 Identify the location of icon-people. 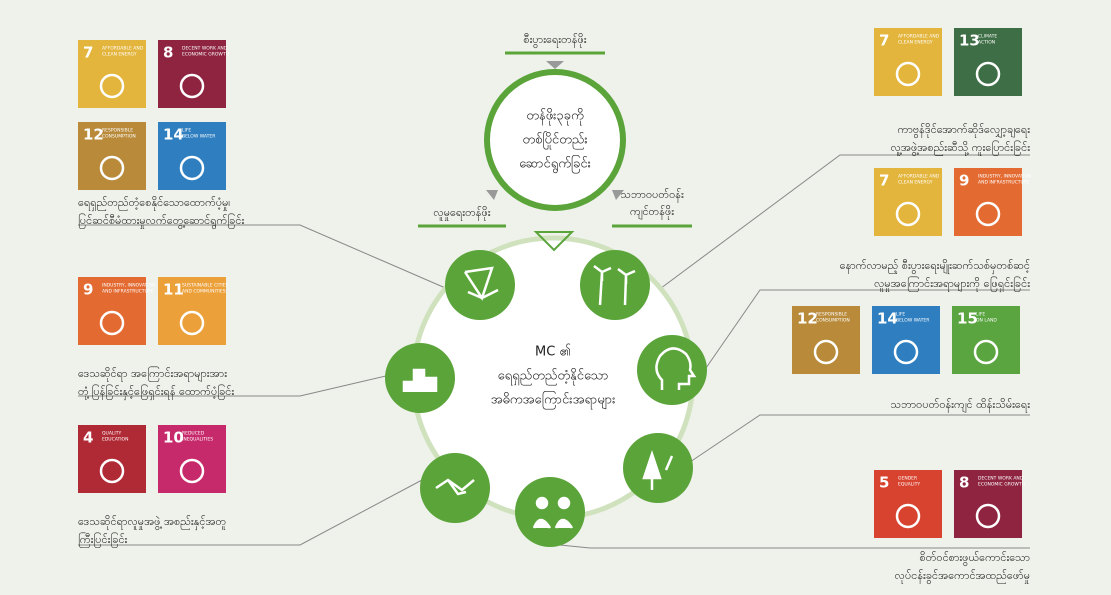
(550, 512).